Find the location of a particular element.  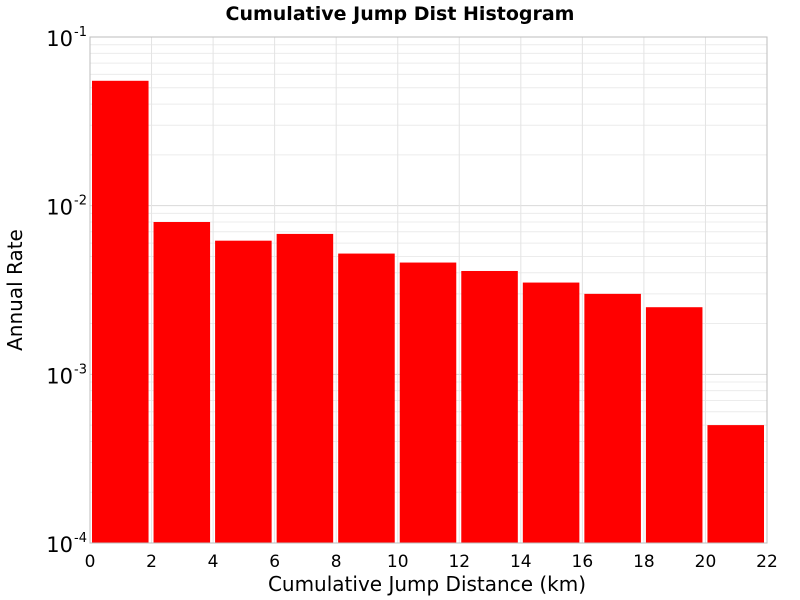

chart-title: Cumulative Jump Dist Histogram is located at coordinates (400, 14).